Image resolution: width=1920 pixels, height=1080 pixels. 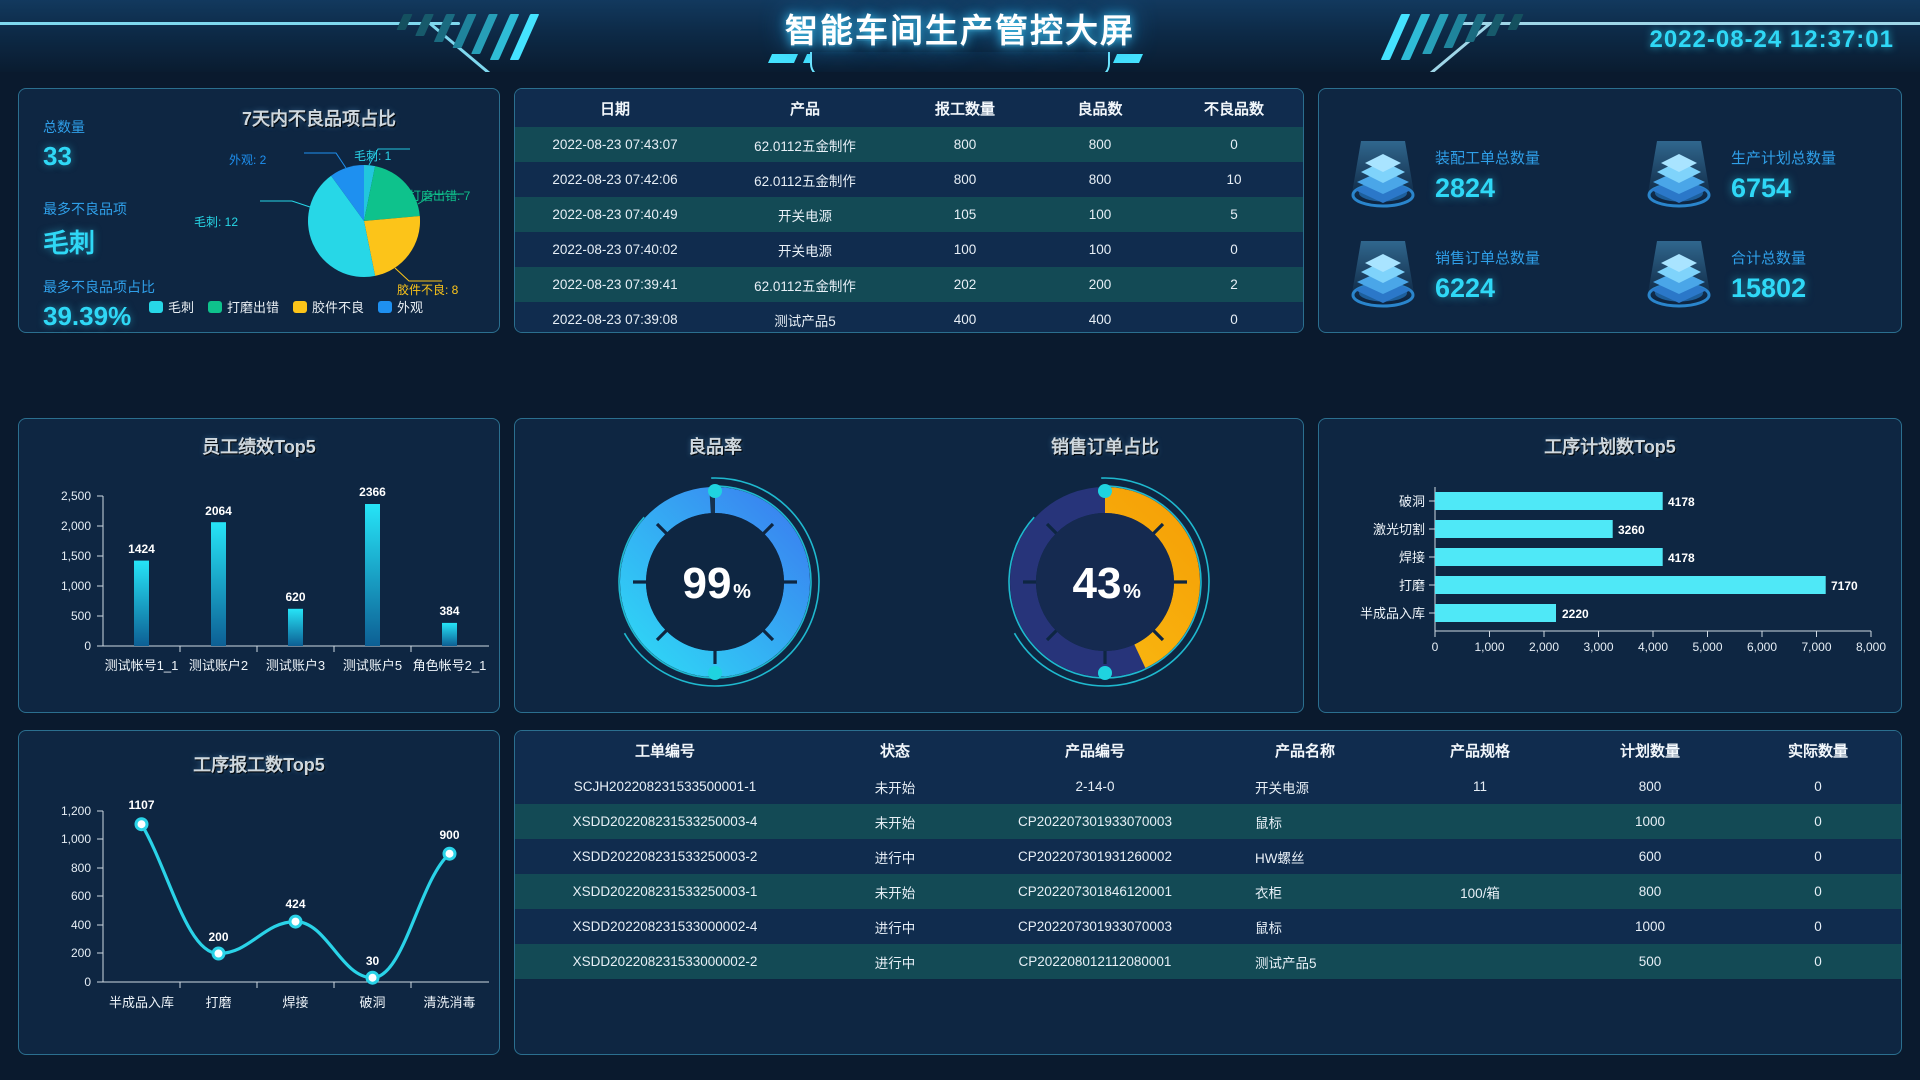 I want to click on legend-item-appearance: 外观, so click(x=400, y=306).